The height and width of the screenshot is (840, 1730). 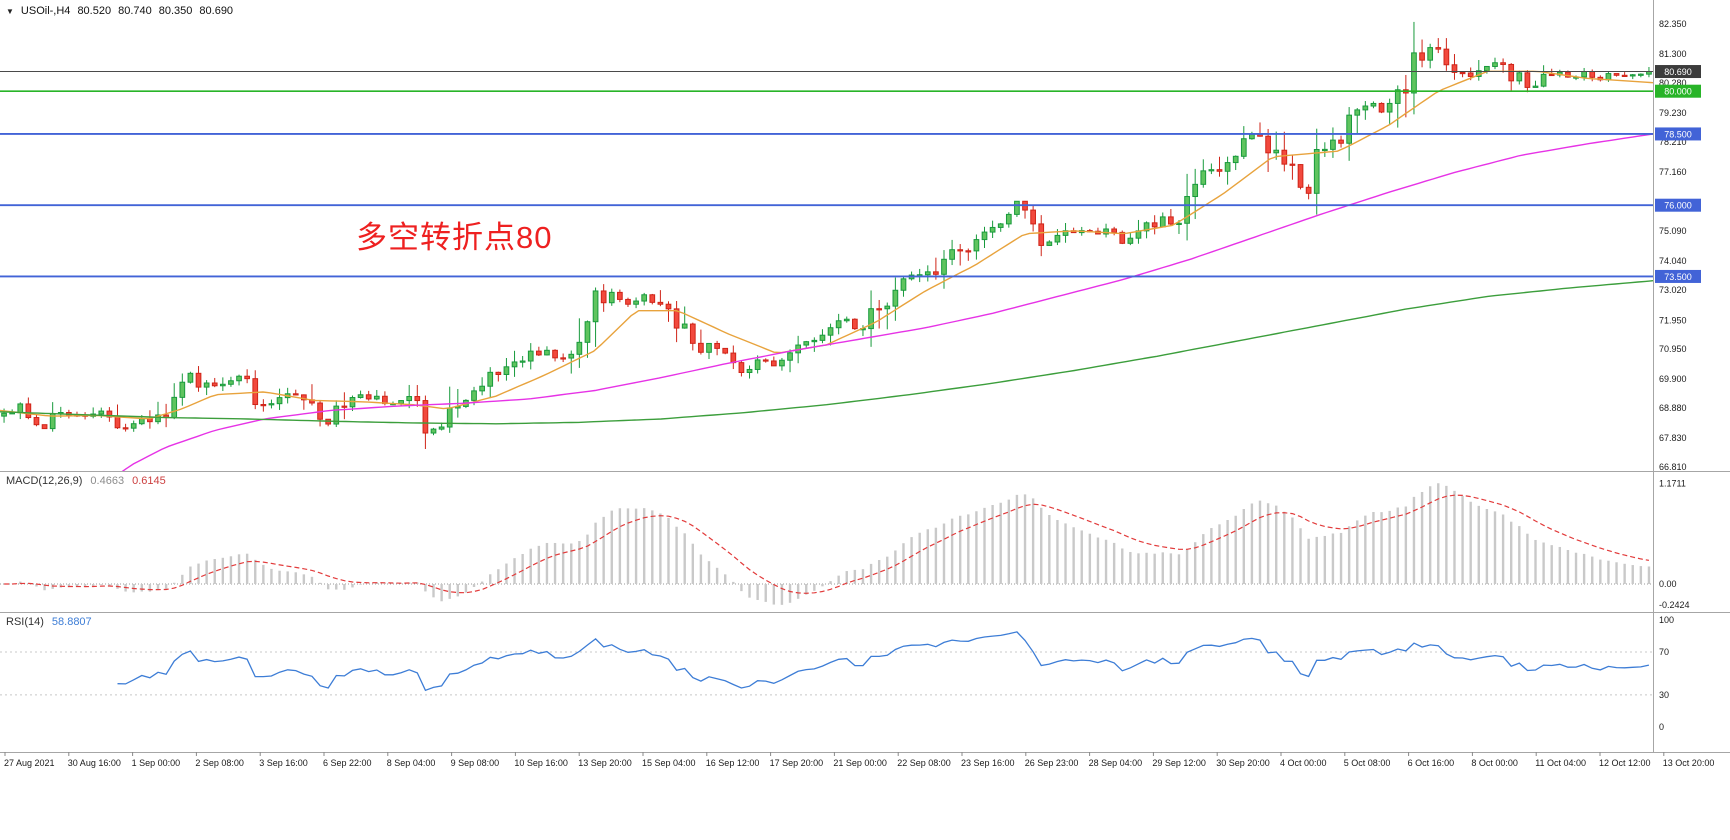 I want to click on ohlc-high-value: 80.740, so click(x=135, y=11).